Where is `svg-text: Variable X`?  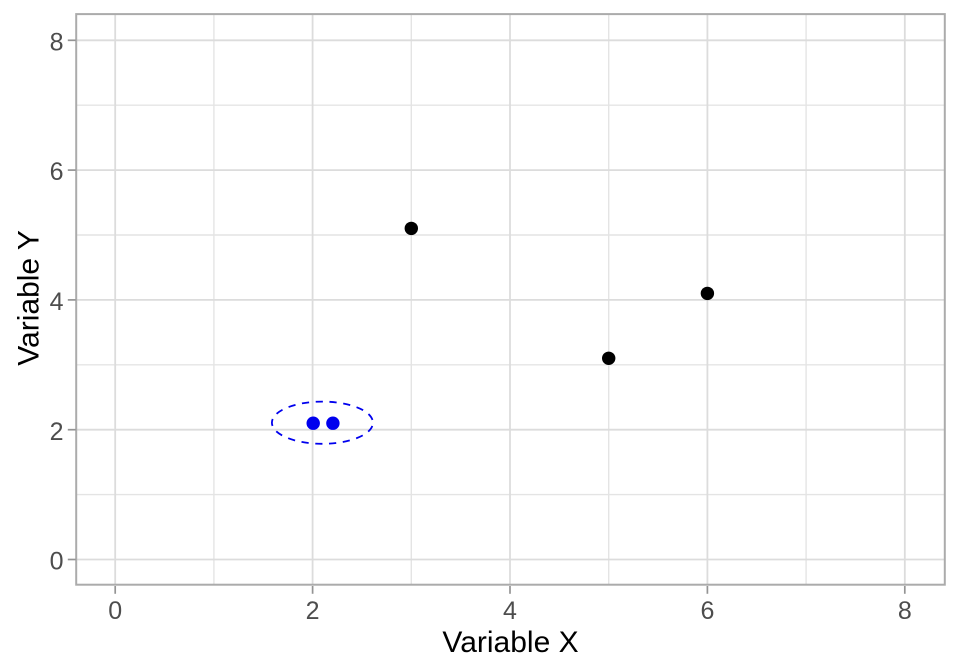
svg-text: Variable X is located at coordinates (510, 642).